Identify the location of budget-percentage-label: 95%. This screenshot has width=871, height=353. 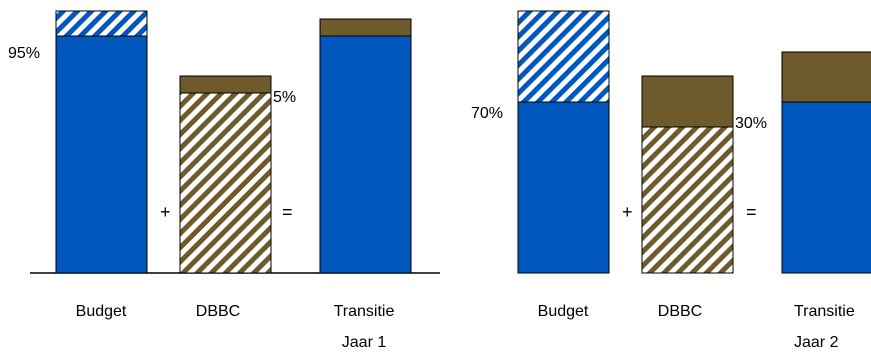
(24, 53).